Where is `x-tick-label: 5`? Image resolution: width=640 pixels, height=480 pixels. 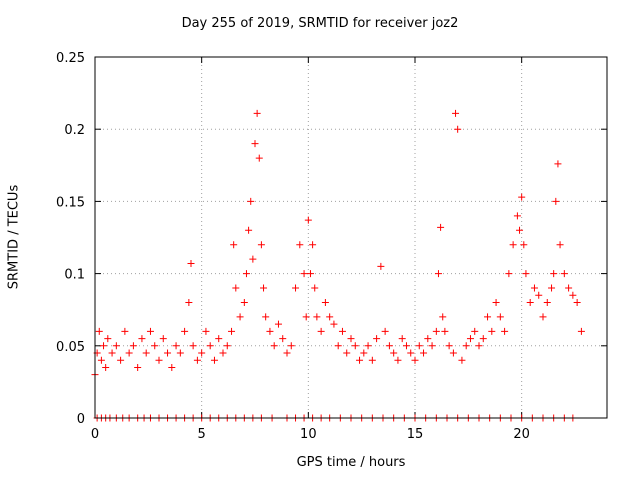 x-tick-label: 5 is located at coordinates (202, 434).